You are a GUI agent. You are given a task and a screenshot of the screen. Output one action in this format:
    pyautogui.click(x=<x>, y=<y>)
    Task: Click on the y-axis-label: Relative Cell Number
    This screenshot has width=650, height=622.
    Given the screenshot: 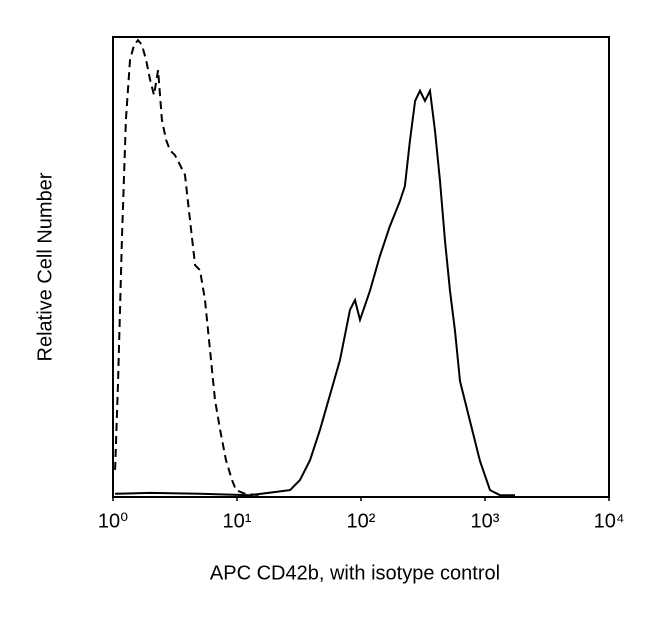 What is the action you would take?
    pyautogui.click(x=45, y=266)
    